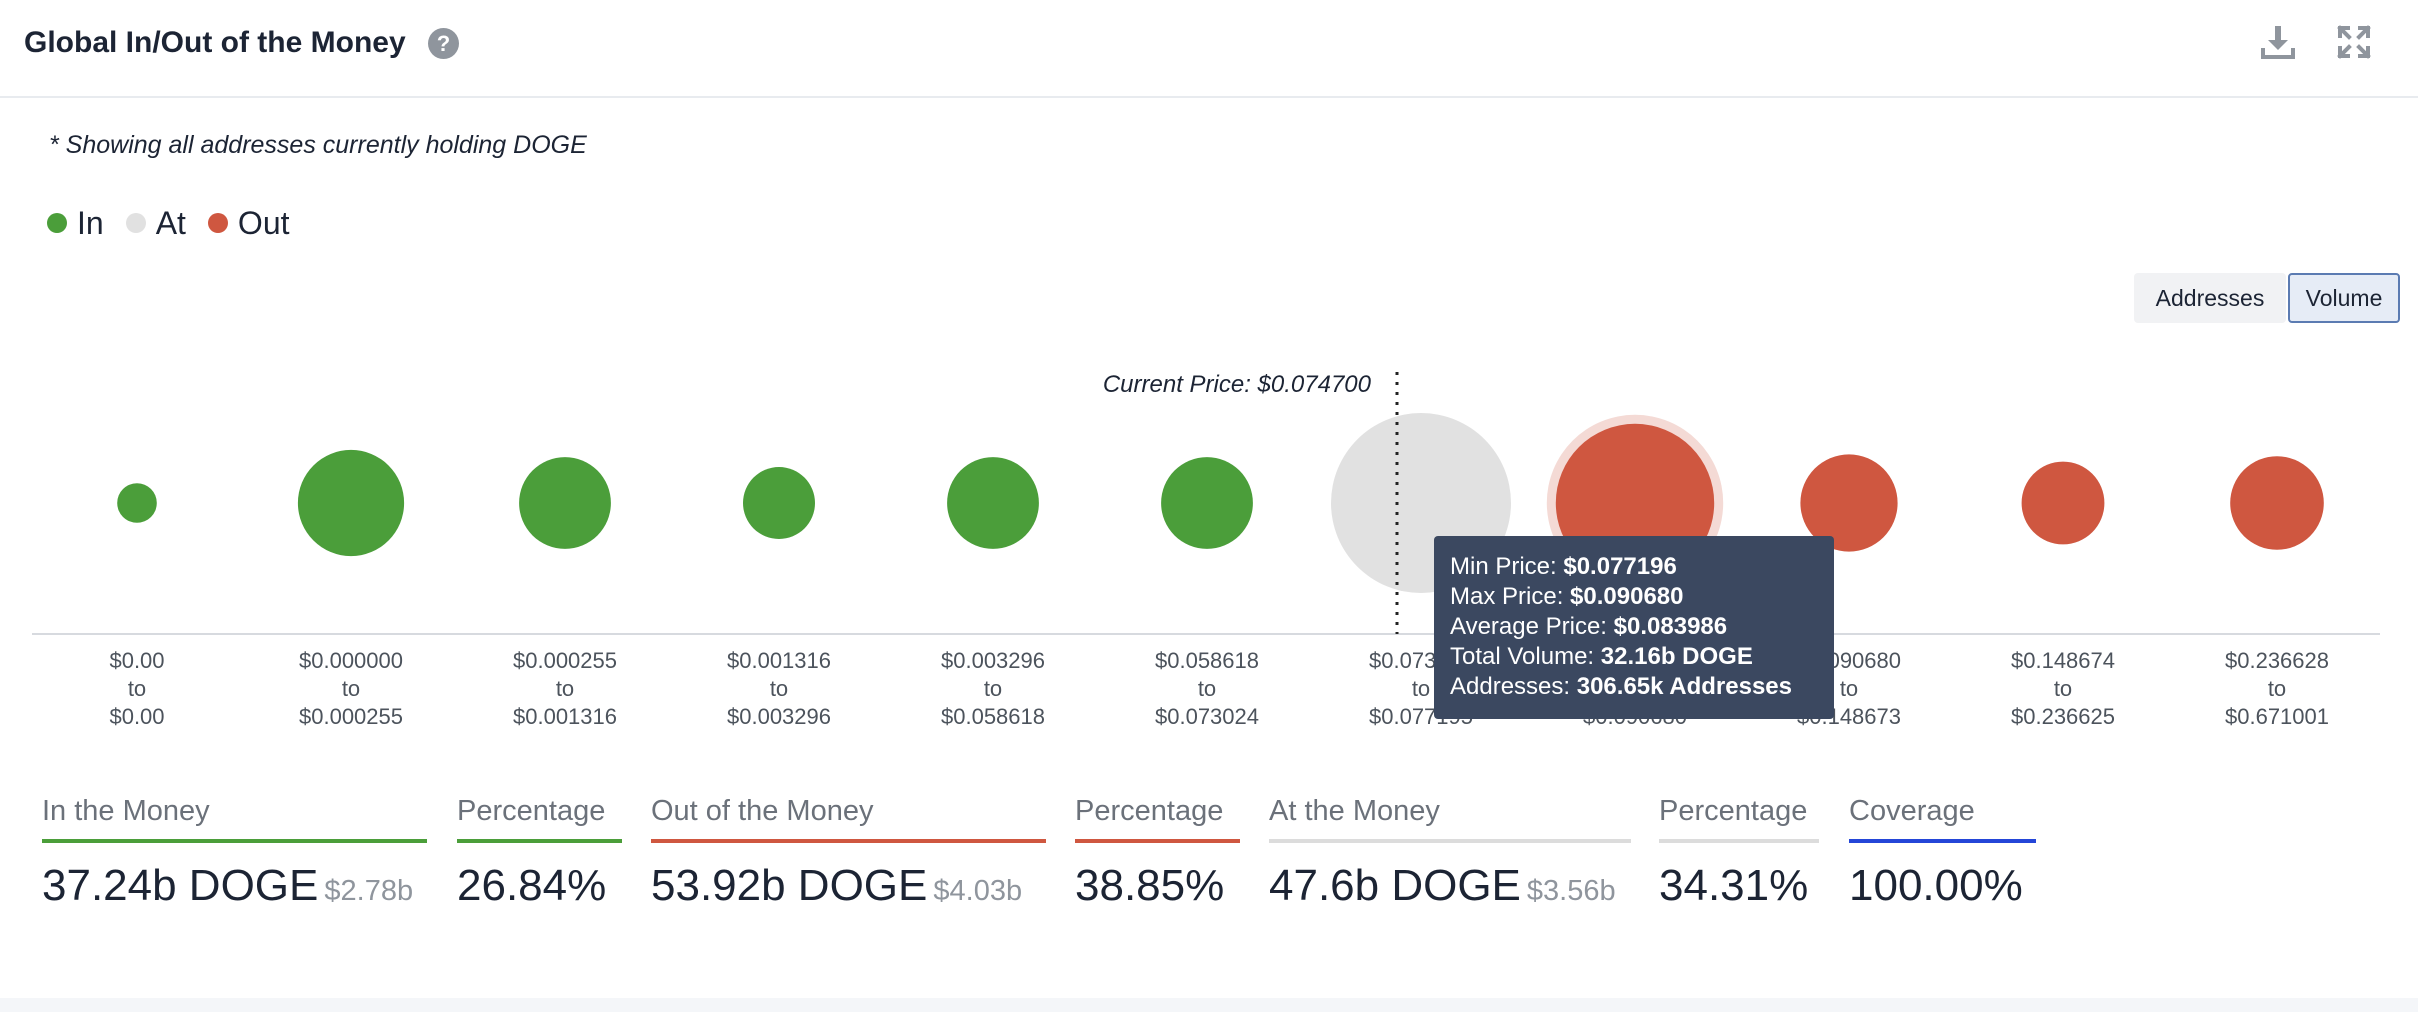  What do you see at coordinates (2344, 298) in the screenshot?
I see `volume-toggle-button: Volume` at bounding box center [2344, 298].